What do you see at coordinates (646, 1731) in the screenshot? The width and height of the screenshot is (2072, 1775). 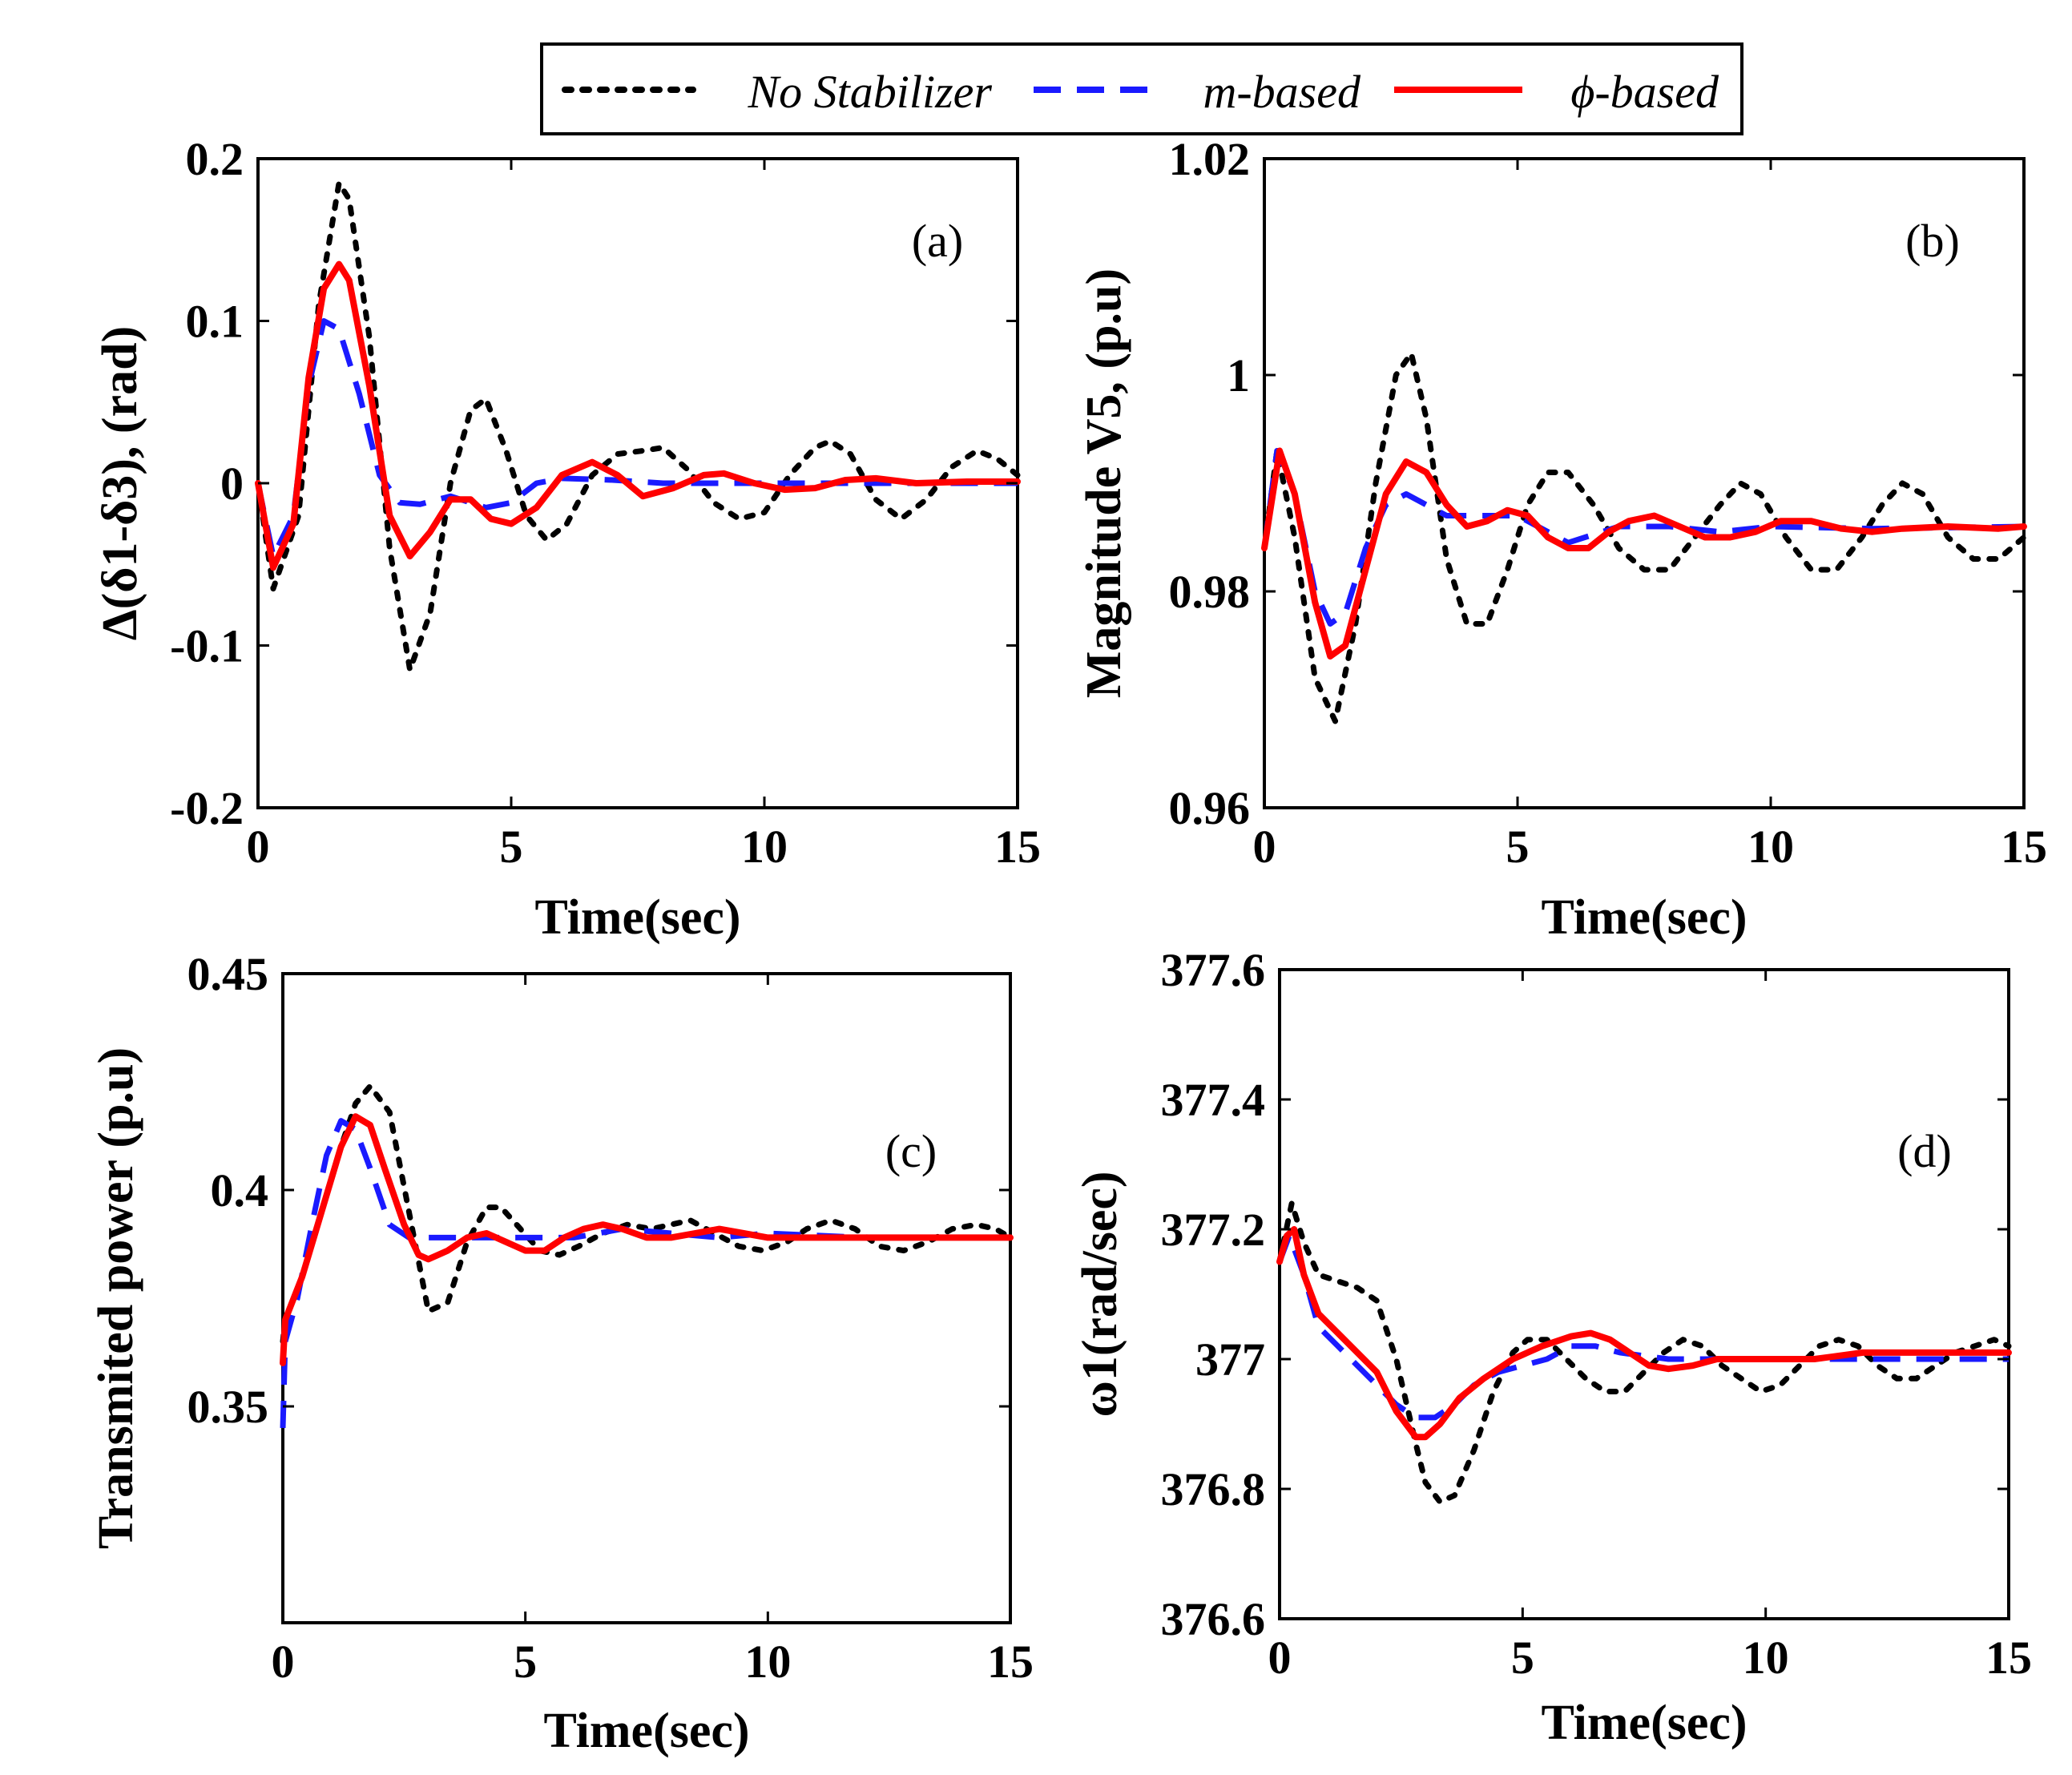 I see `panel-c-xlabel: Time(sec)` at bounding box center [646, 1731].